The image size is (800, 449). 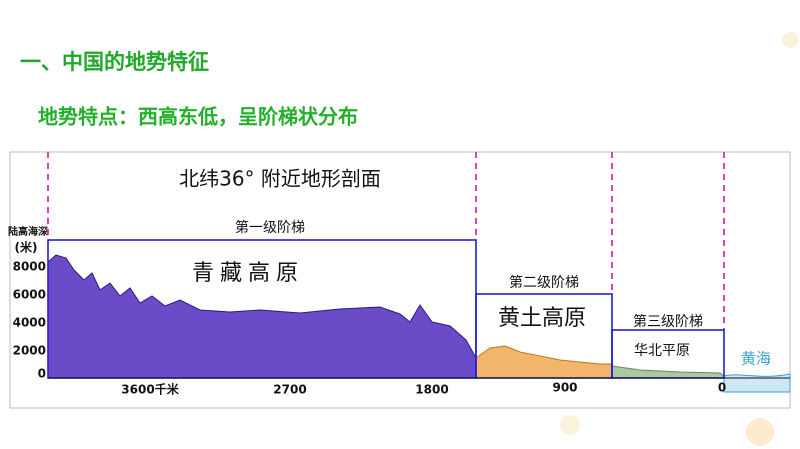 What do you see at coordinates (662, 351) in the screenshot?
I see `region-label: 华北平原` at bounding box center [662, 351].